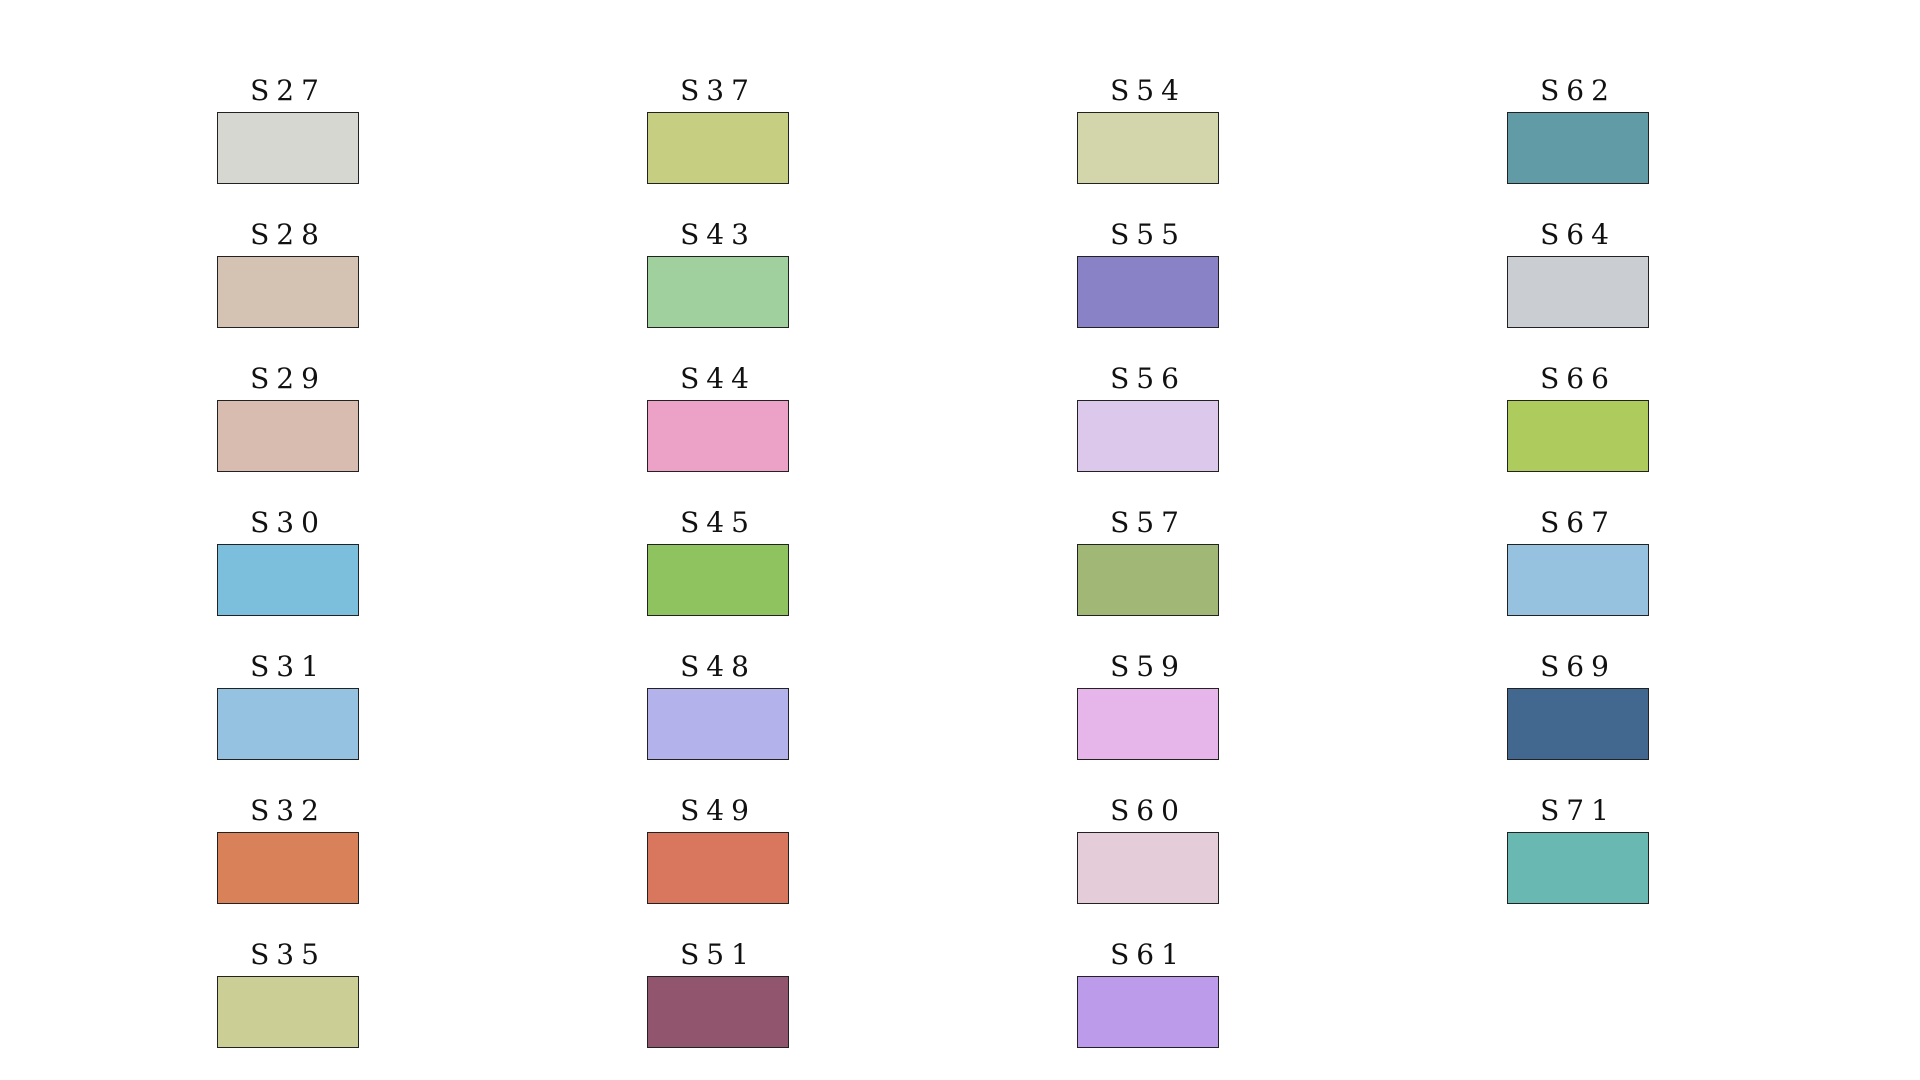  What do you see at coordinates (718, 522) in the screenshot?
I see `swatch-label: S45` at bounding box center [718, 522].